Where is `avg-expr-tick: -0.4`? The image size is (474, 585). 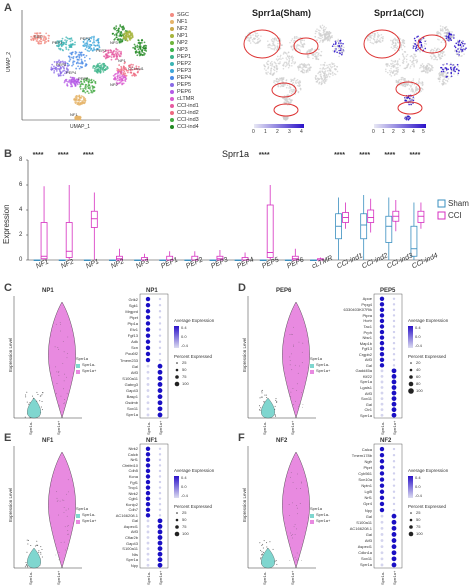 avg-expr-tick: -0.4 is located at coordinates (418, 495).